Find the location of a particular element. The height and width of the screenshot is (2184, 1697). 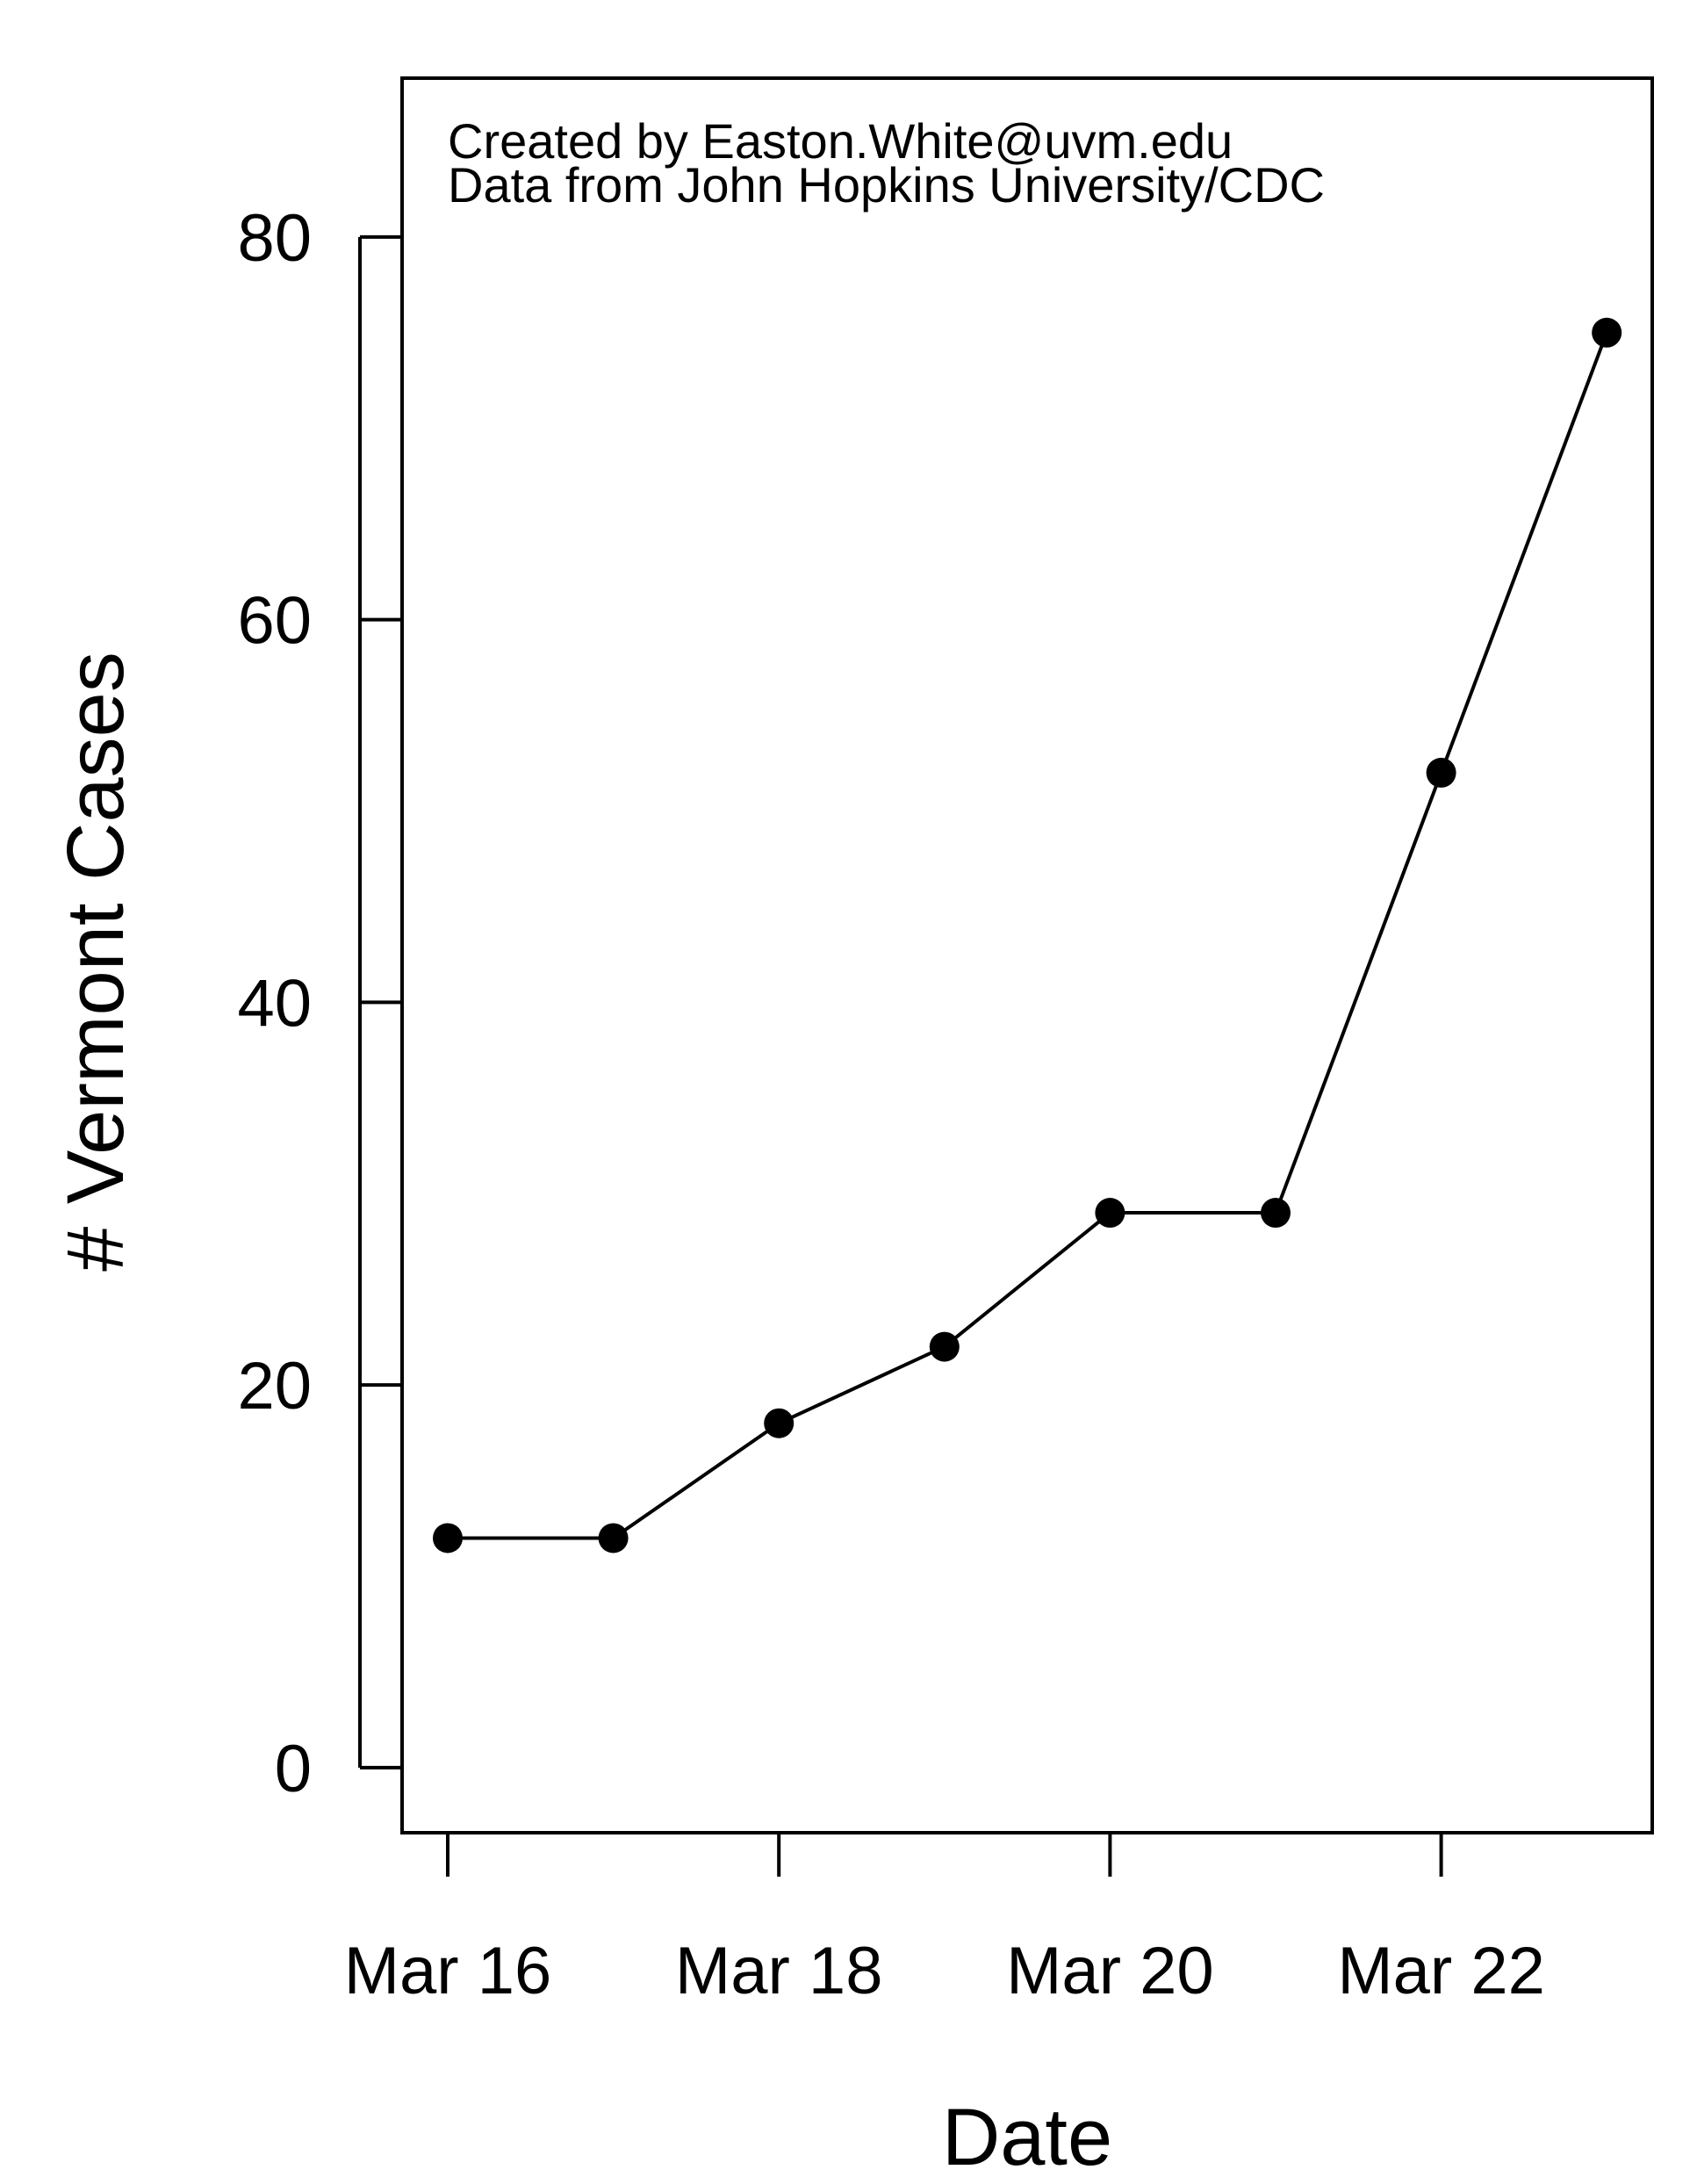

credit-line-1: Created by Easton.White@uvm.edu is located at coordinates (840, 141).